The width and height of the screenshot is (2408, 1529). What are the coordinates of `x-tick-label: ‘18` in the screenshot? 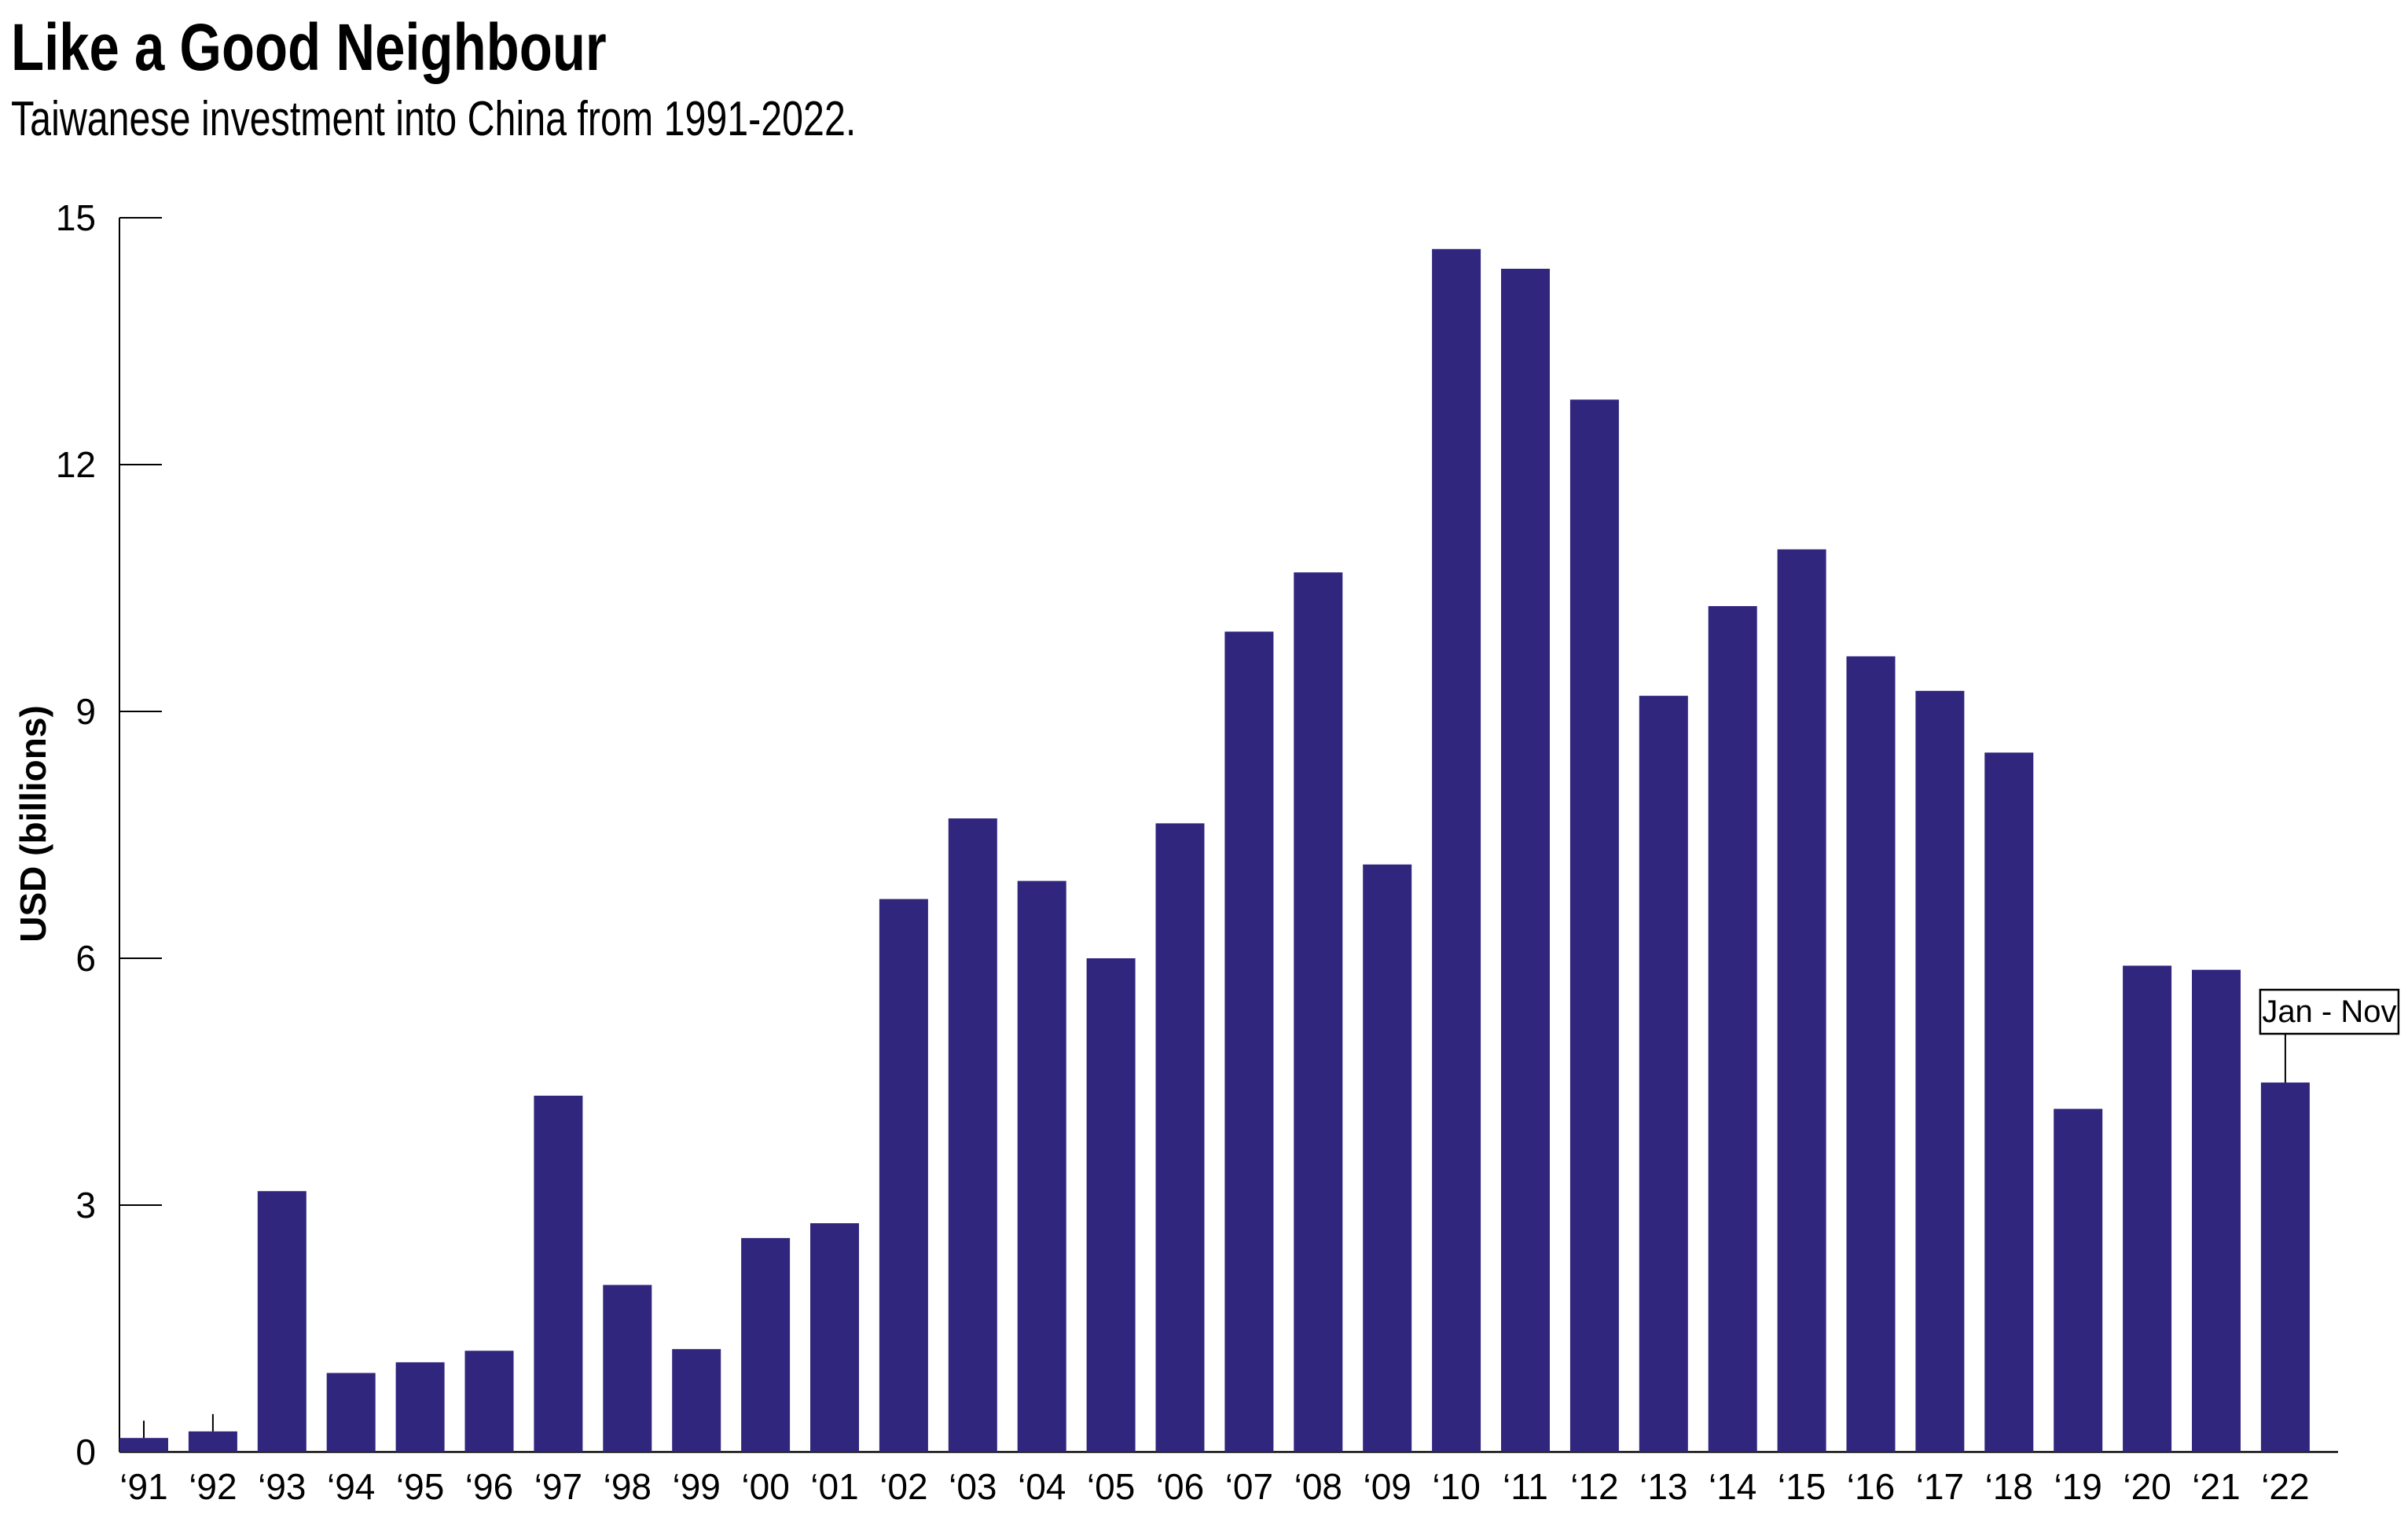 It's located at (2009, 1487).